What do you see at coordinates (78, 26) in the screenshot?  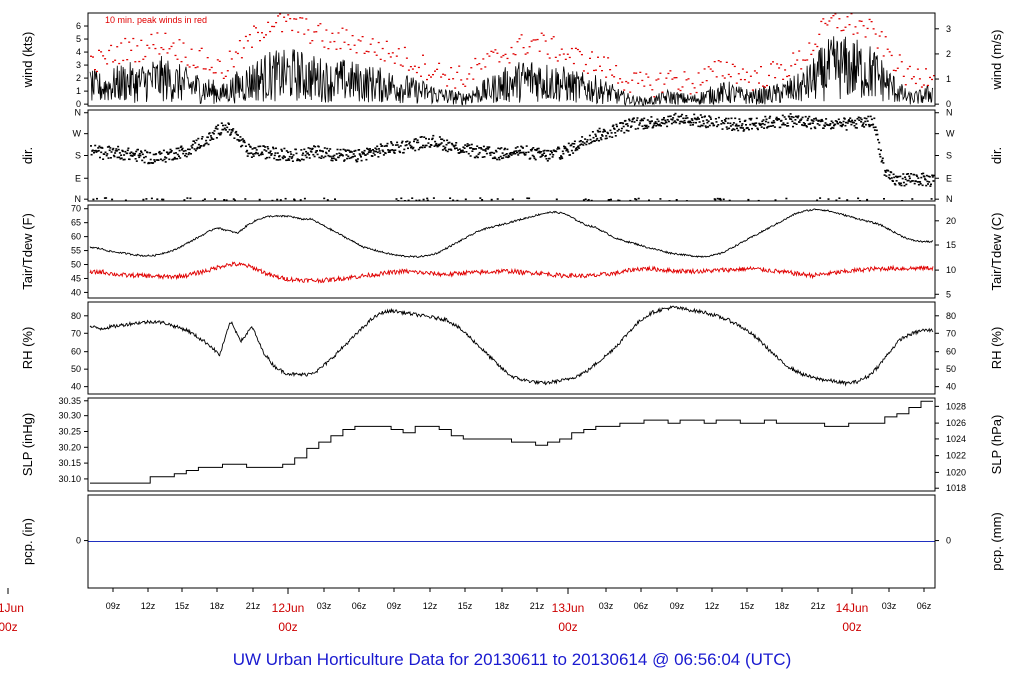 I see `left-tick-label-wind: 6` at bounding box center [78, 26].